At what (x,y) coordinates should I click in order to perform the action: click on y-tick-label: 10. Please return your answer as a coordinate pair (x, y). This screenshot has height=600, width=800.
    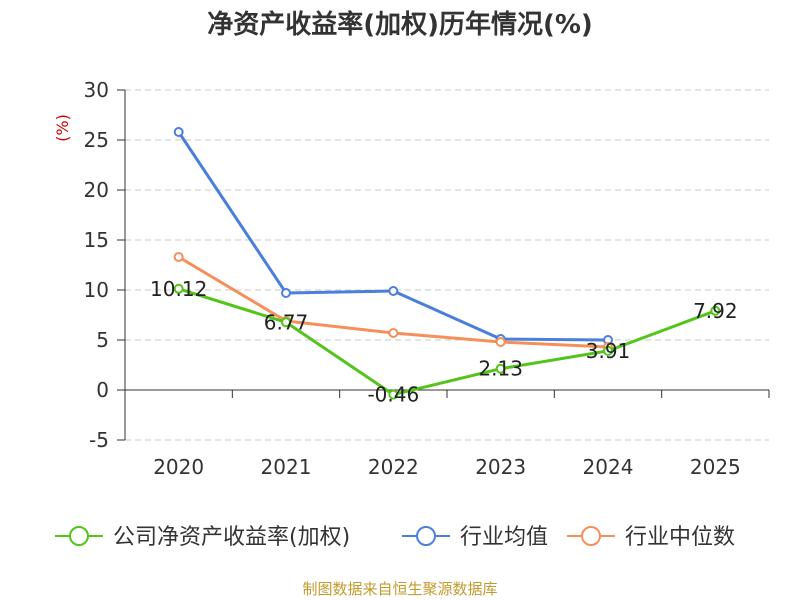
    Looking at the image, I should click on (96, 290).